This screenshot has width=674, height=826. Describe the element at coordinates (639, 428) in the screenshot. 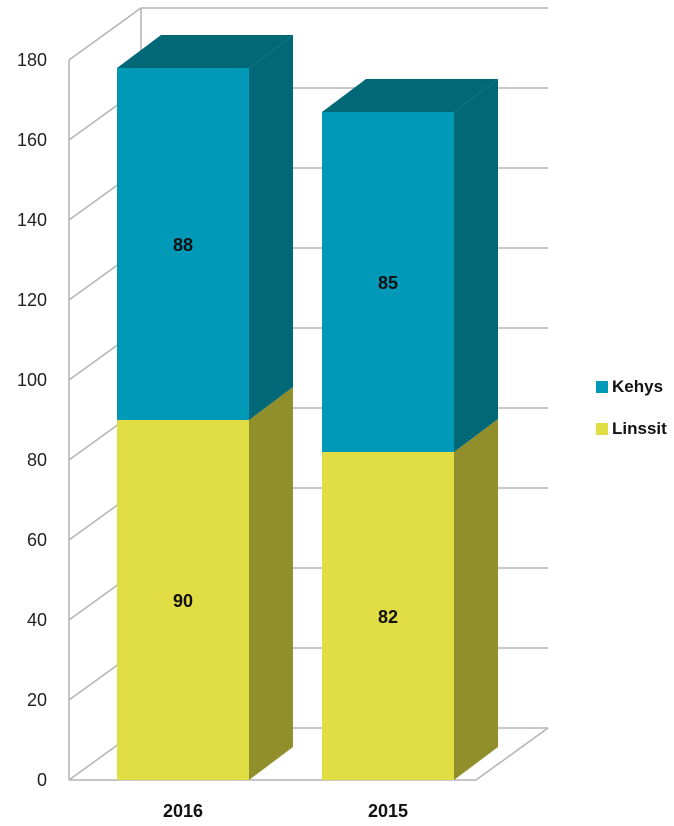

I see `legend-label-linssit: Linssit` at that location.